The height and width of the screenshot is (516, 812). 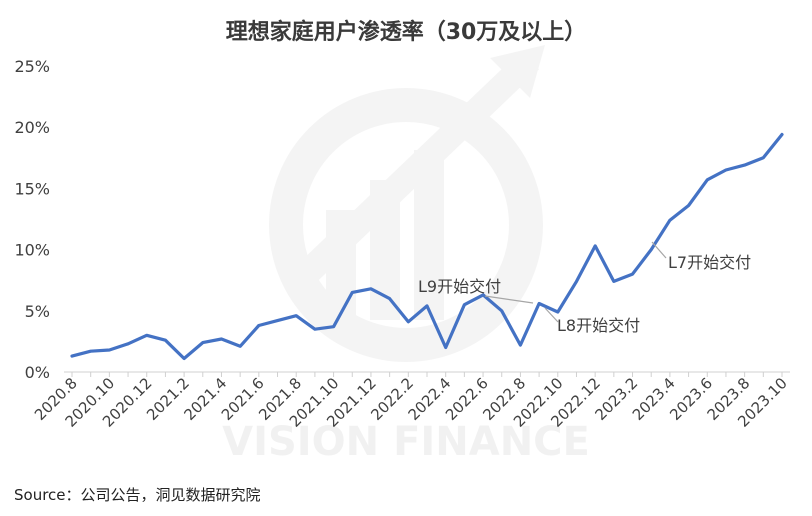 What do you see at coordinates (137, 495) in the screenshot?
I see `source-note: Source：公司公告，洞见数据研究院` at bounding box center [137, 495].